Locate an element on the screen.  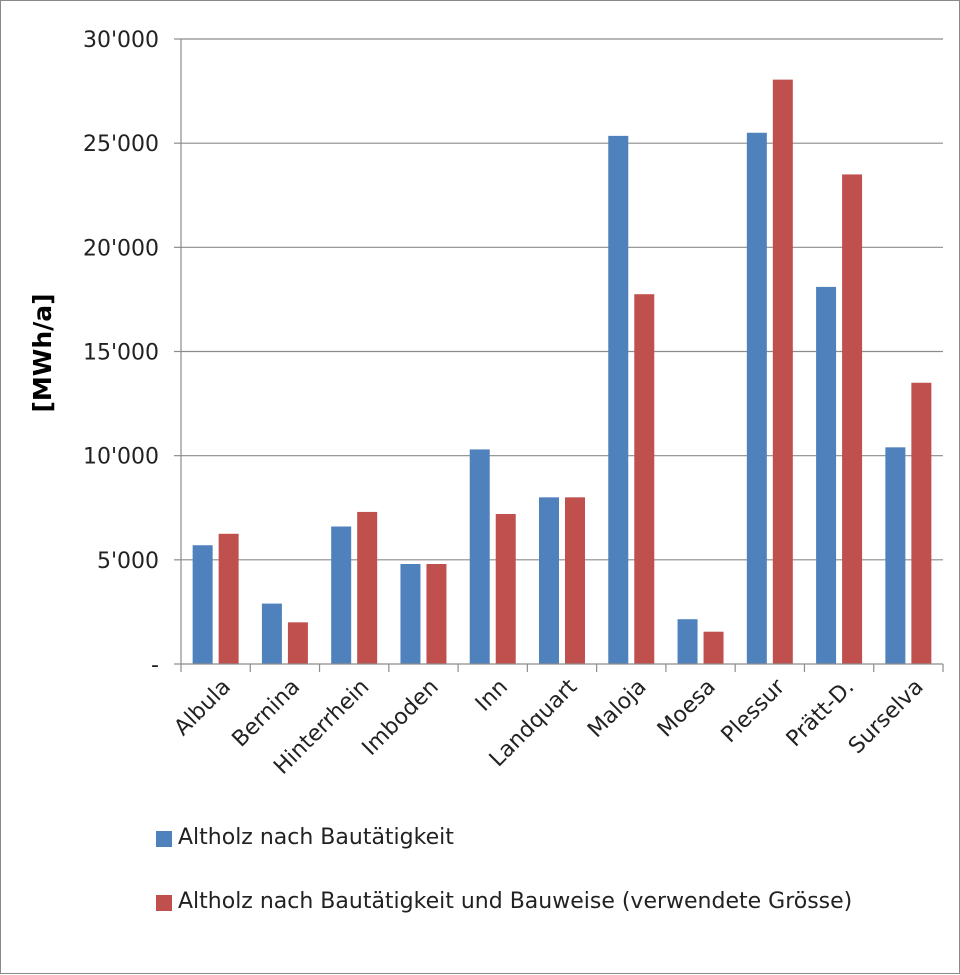
y-tick-labels: - 5'000 10'000 15'000 20'000 25'000 30'000 is located at coordinates (121, 353).